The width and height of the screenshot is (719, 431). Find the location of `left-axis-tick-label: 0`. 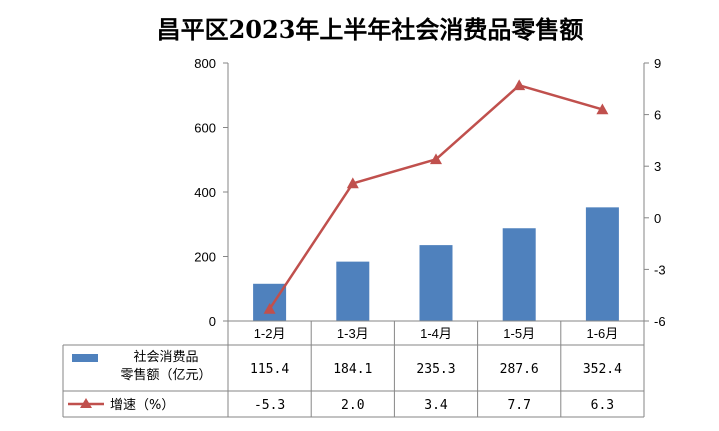

left-axis-tick-label: 0 is located at coordinates (212, 321).